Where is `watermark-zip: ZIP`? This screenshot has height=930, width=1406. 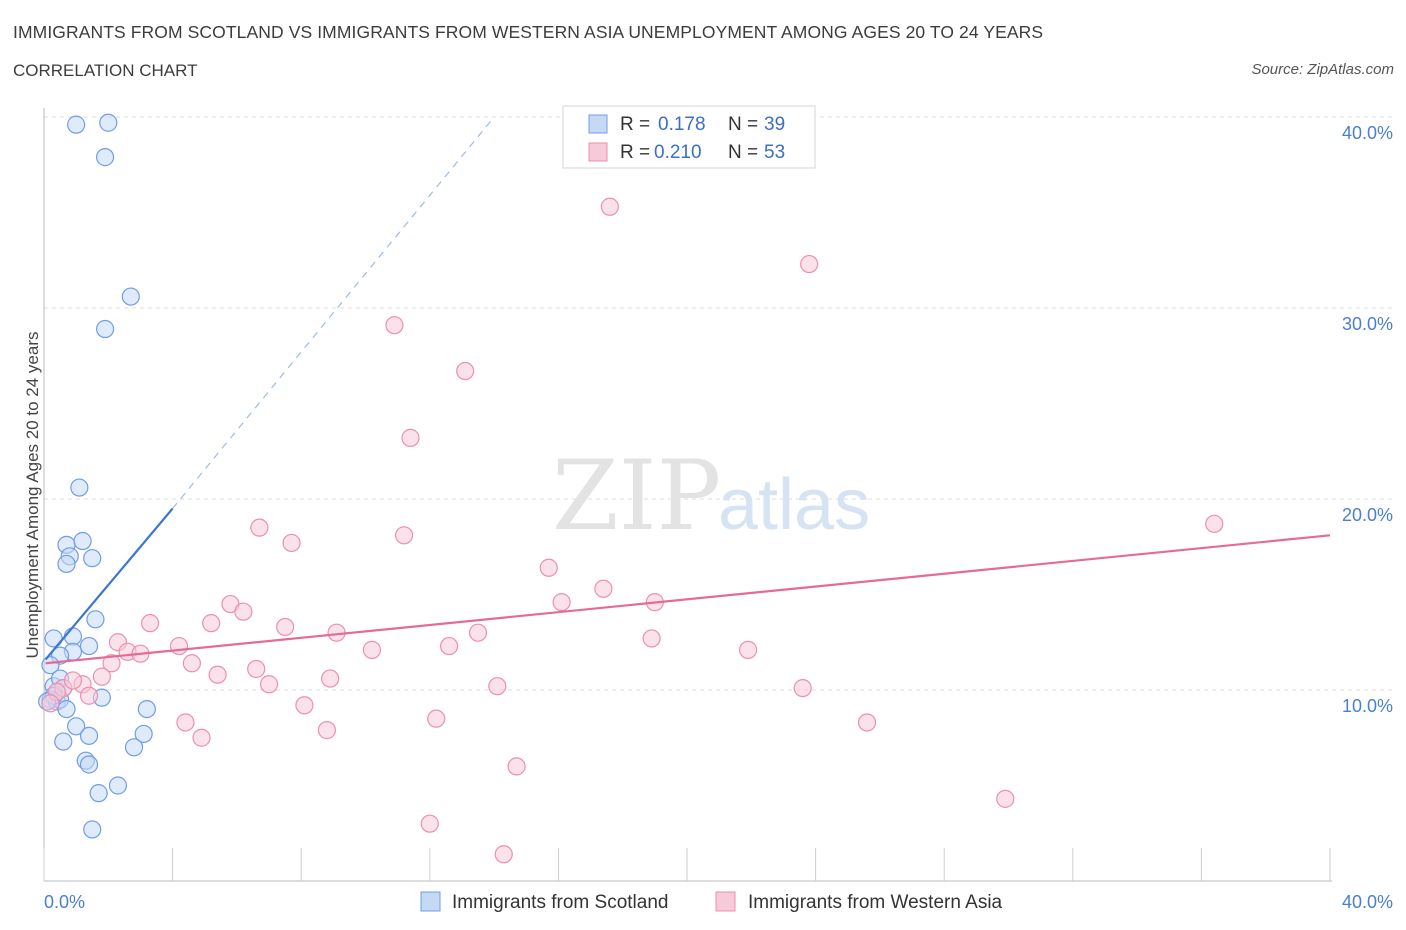
watermark-zip: ZIP is located at coordinates (636, 496).